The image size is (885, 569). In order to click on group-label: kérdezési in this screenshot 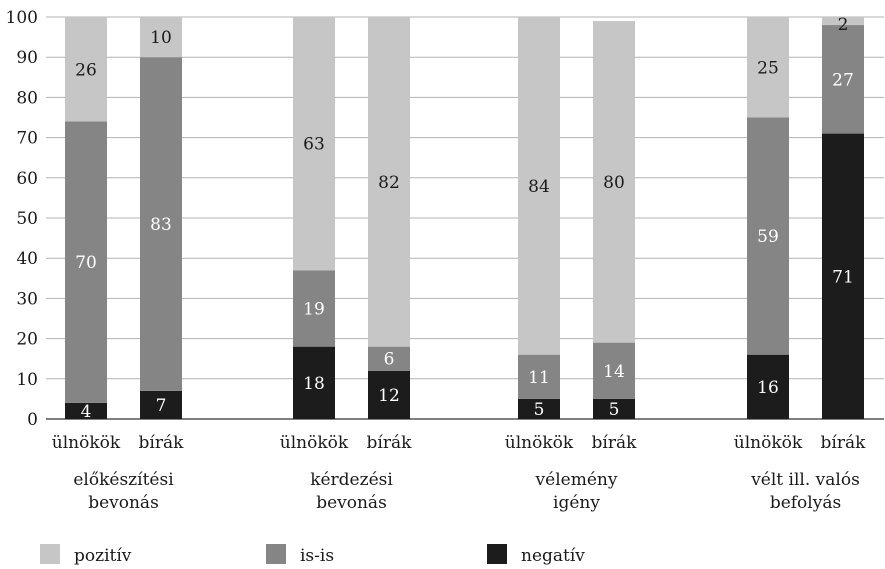, I will do `click(351, 480)`.